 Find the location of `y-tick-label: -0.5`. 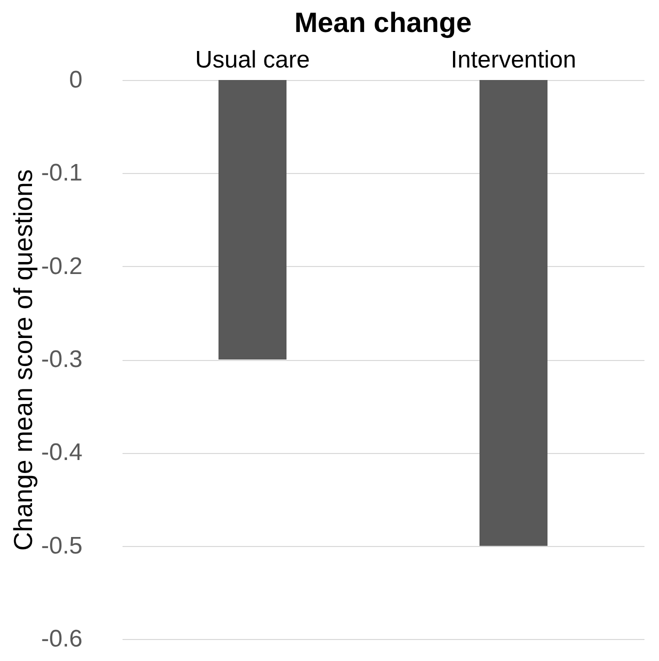

y-tick-label: -0.5 is located at coordinates (61, 546).